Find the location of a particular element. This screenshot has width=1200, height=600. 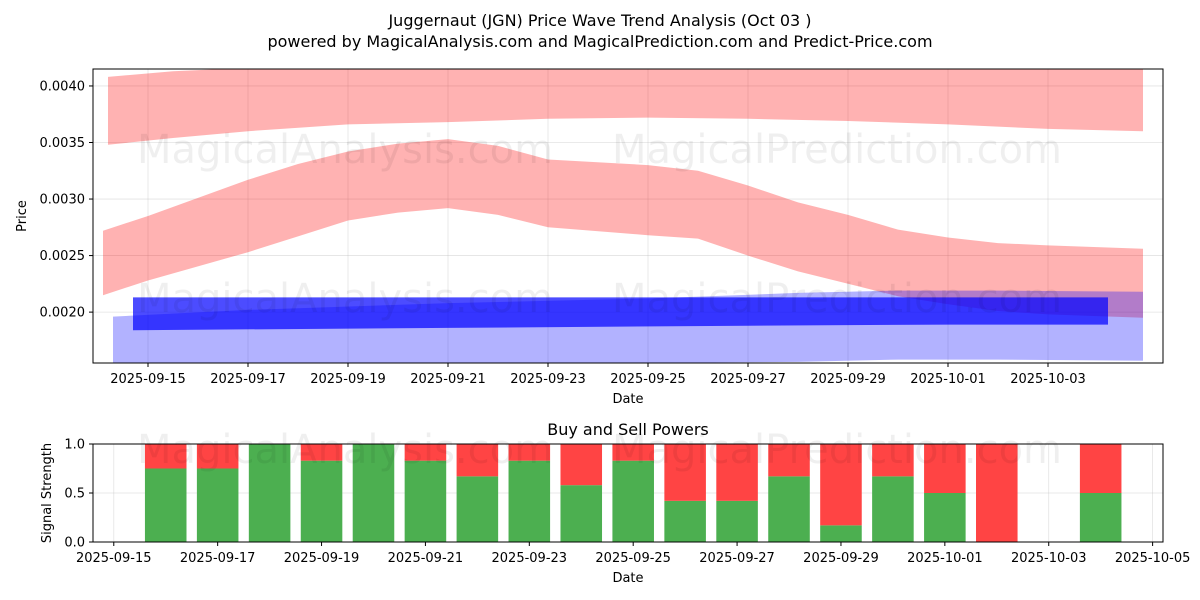

upper-y-axis-label: Price is located at coordinates (22, 216).